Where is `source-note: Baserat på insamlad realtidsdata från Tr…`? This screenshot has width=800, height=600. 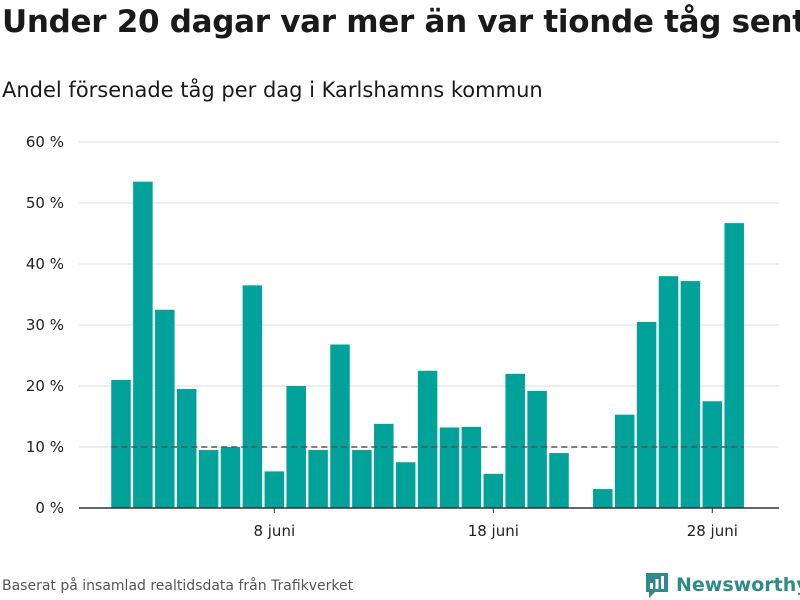
source-note: Baserat på insamlad realtidsdata från Tr… is located at coordinates (178, 586).